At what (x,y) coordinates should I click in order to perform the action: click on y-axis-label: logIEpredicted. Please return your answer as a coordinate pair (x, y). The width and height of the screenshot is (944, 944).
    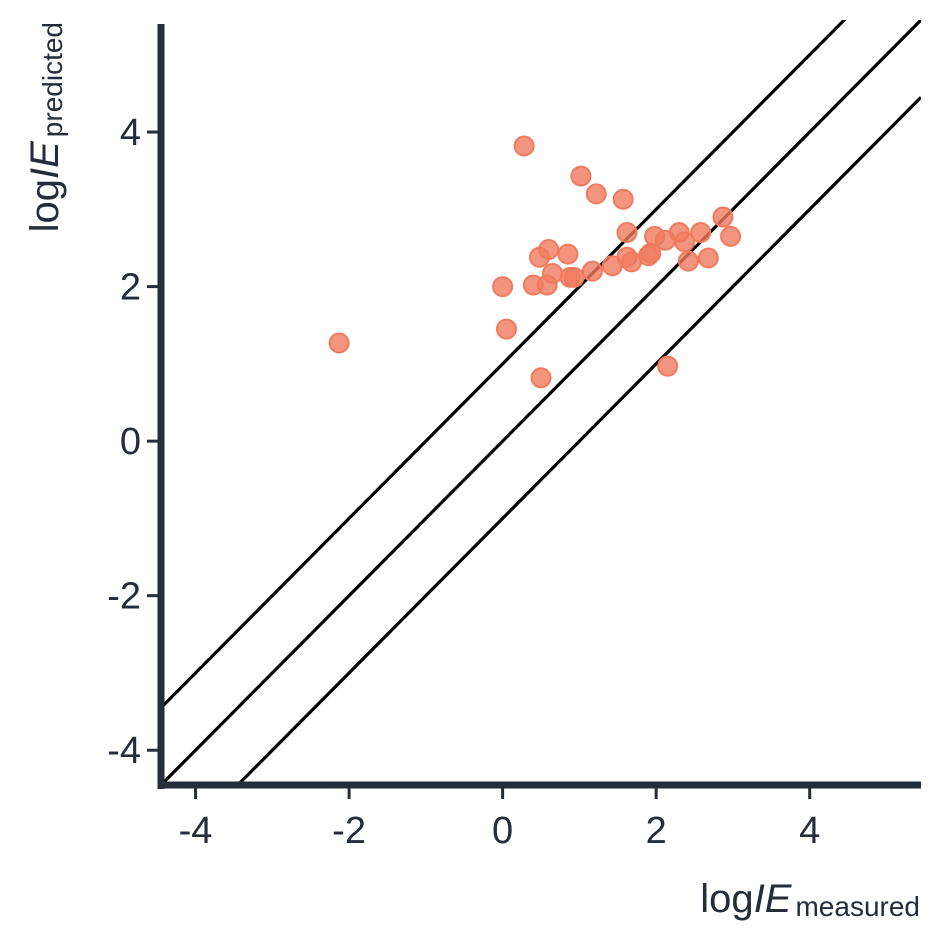
    Looking at the image, I should click on (45, 127).